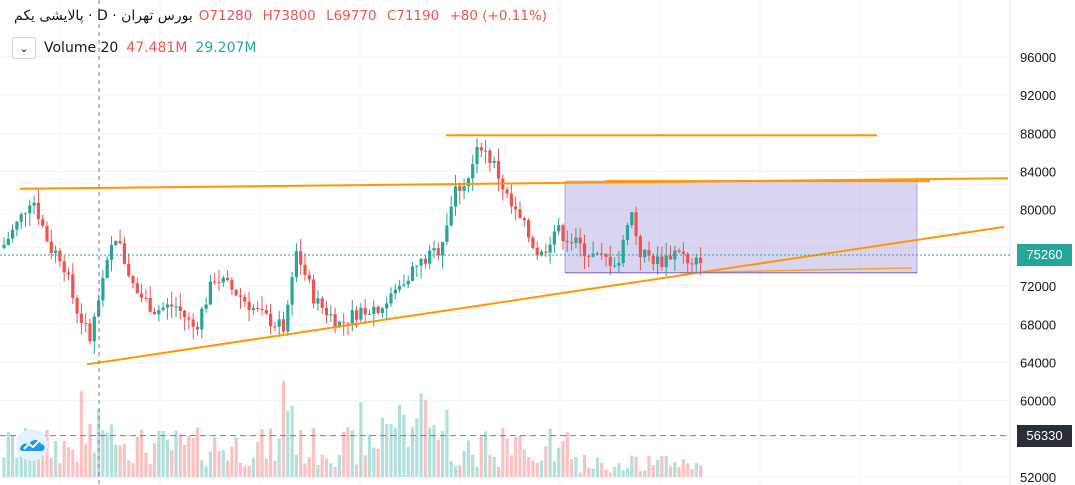 The width and height of the screenshot is (1075, 485). What do you see at coordinates (796, 270) in the screenshot?
I see `range-bottom-line` at bounding box center [796, 270].